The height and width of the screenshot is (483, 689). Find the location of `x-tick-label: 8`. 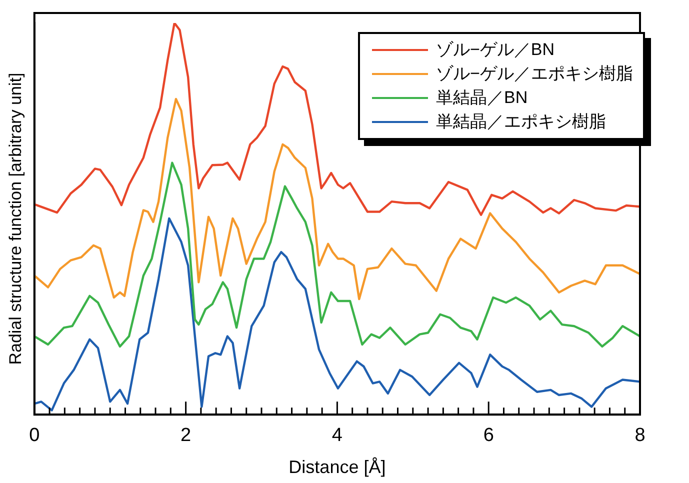

x-tick-label: 8 is located at coordinates (640, 435).